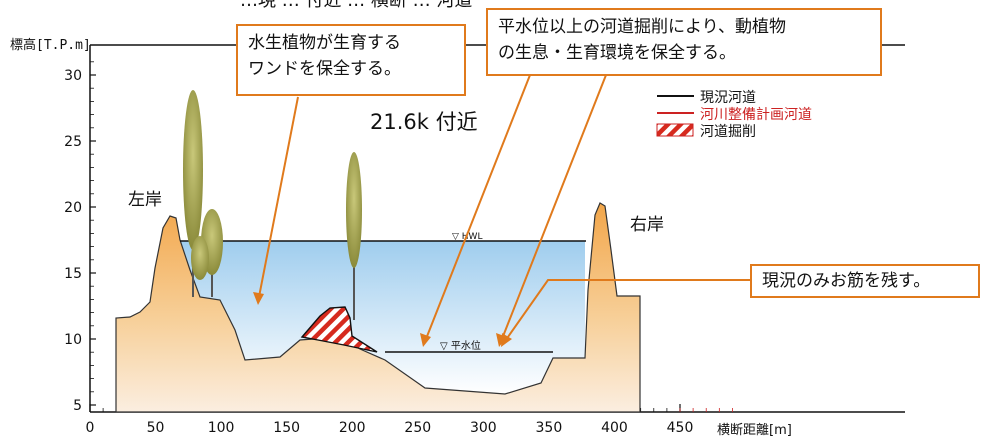 The height and width of the screenshot is (443, 990). What do you see at coordinates (50, 45) in the screenshot?
I see `y-axis-title: 標高[T.P.m]` at bounding box center [50, 45].